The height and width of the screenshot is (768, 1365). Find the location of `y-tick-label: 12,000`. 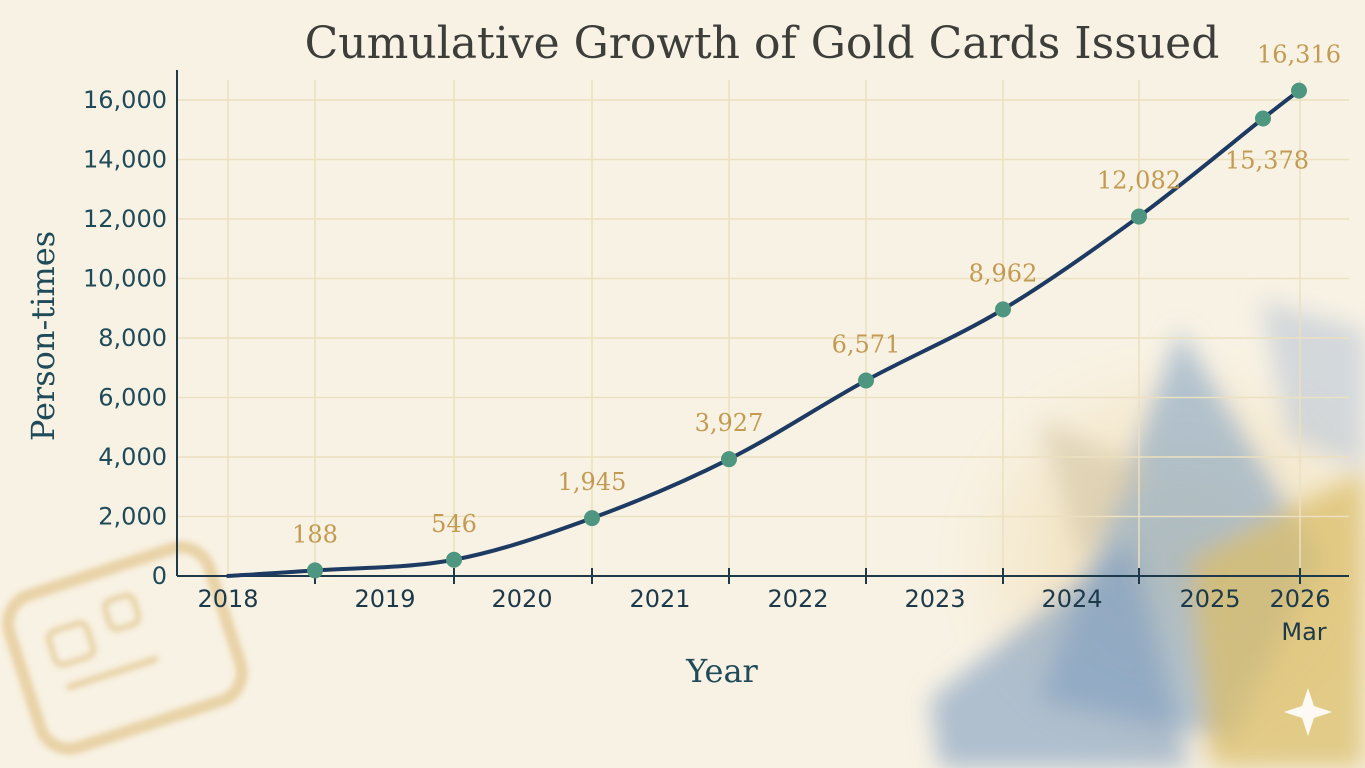

y-tick-label: 12,000 is located at coordinates (125, 219).